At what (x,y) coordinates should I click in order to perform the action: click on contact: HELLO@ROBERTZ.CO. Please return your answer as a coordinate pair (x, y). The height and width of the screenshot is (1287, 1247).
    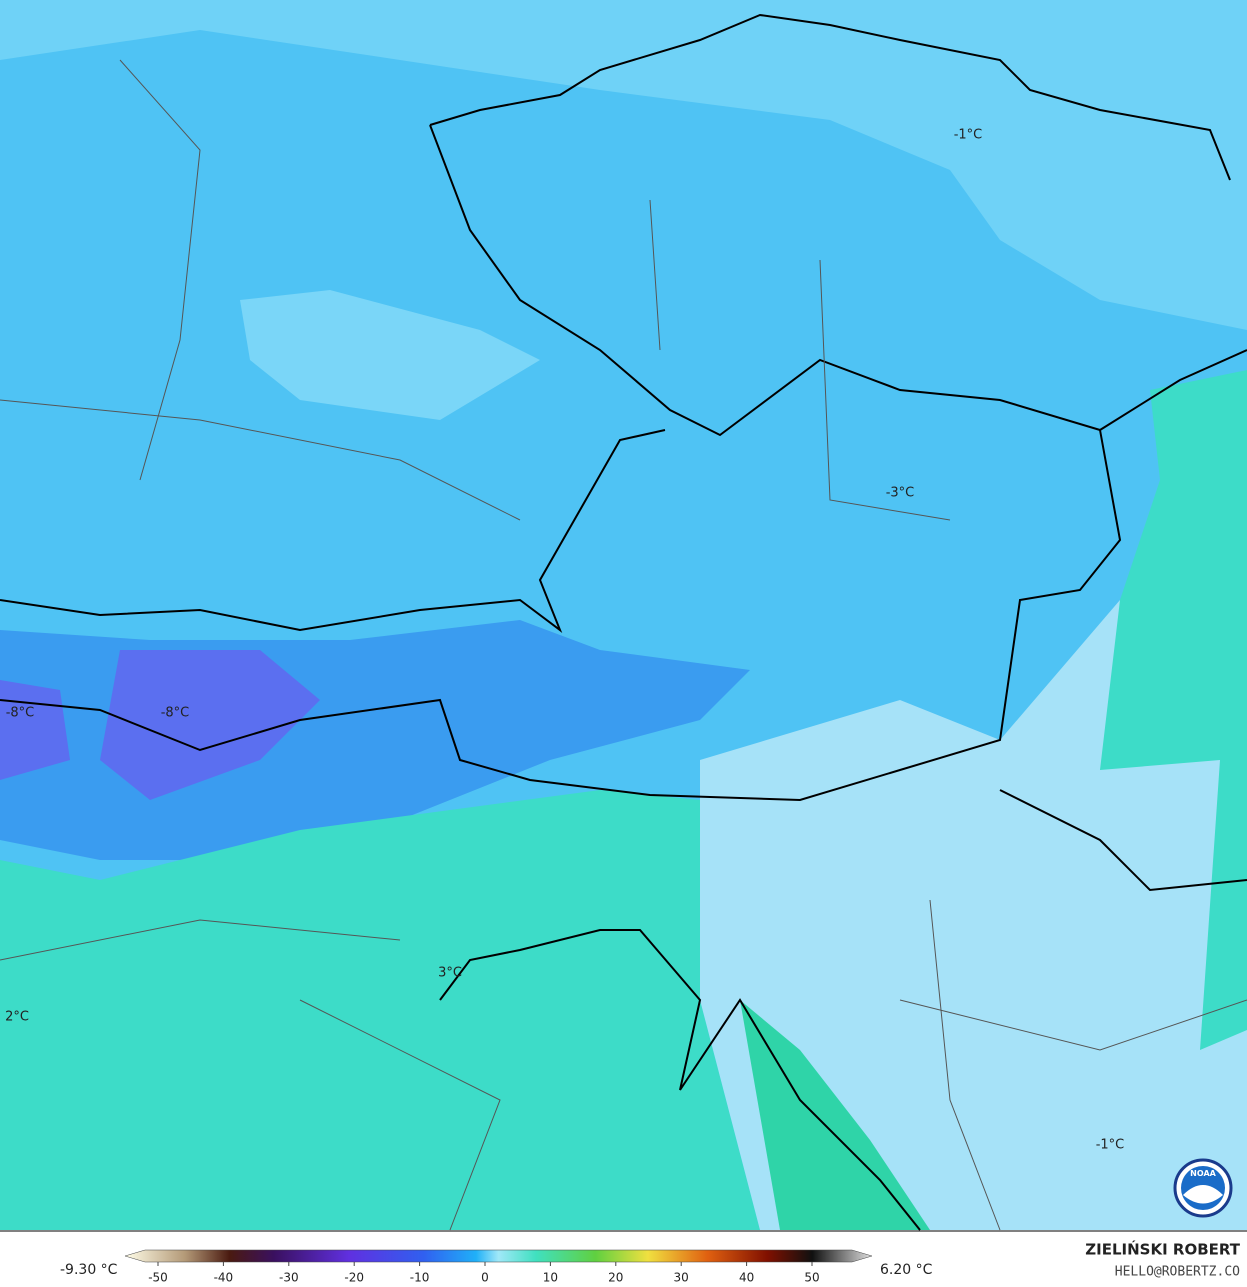
    Looking at the image, I should click on (1177, 1272).